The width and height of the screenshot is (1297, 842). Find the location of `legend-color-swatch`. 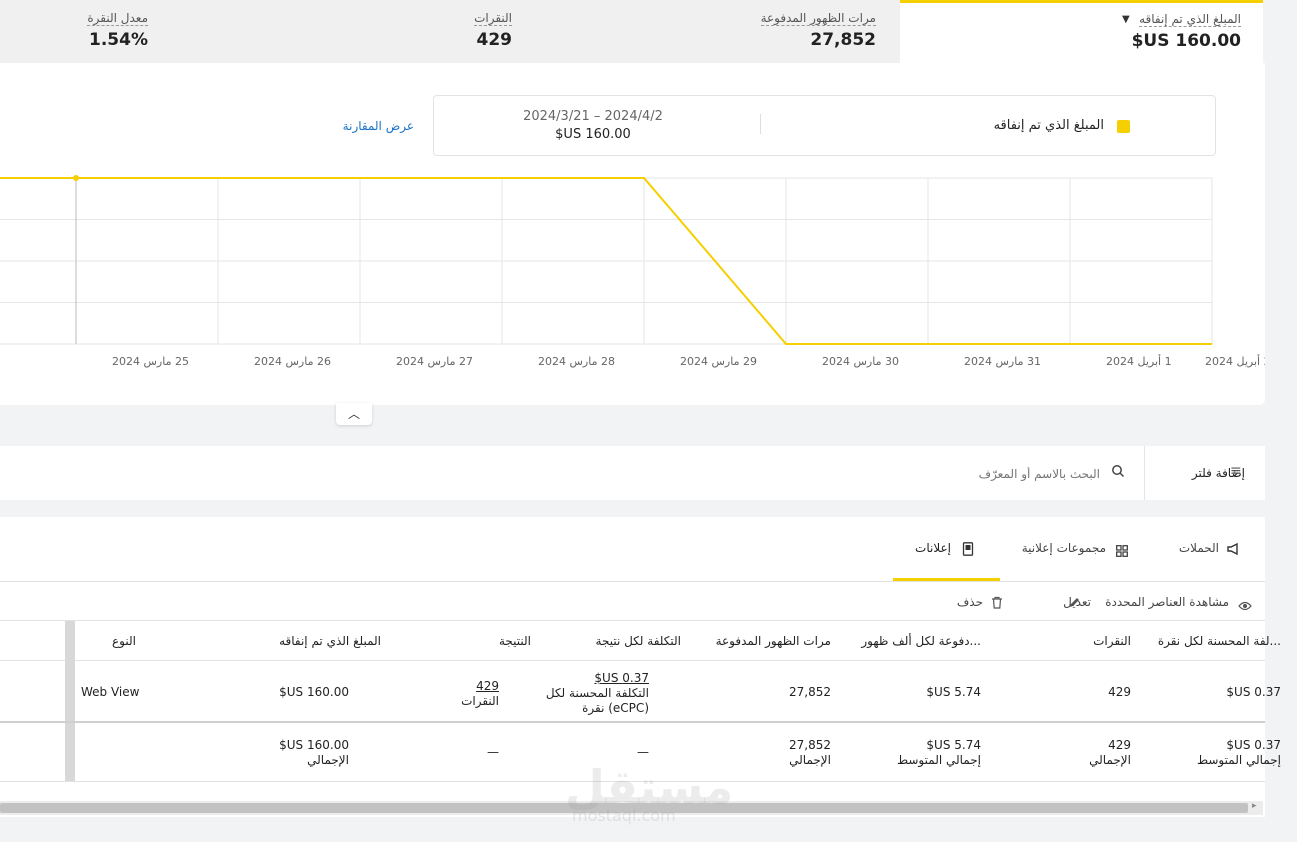

legend-color-swatch is located at coordinates (1123, 126).